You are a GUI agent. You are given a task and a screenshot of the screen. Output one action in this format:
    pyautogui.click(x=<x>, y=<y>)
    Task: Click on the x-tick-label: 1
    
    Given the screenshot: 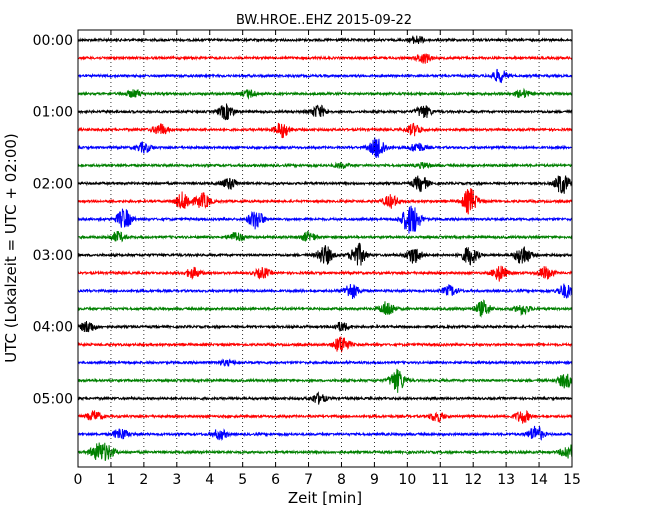 What is the action you would take?
    pyautogui.click(x=110, y=480)
    